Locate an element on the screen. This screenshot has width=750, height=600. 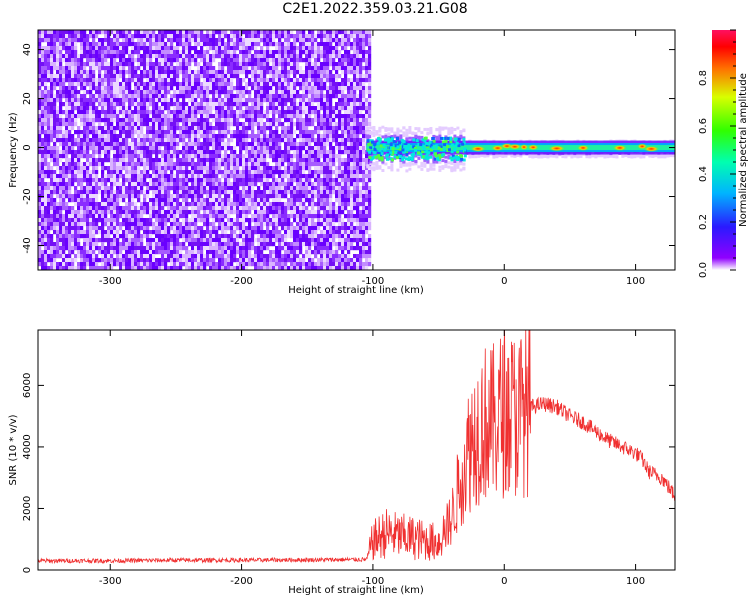
chart-title: C2E1.2022.359.03.21.G08 is located at coordinates (375, 9).